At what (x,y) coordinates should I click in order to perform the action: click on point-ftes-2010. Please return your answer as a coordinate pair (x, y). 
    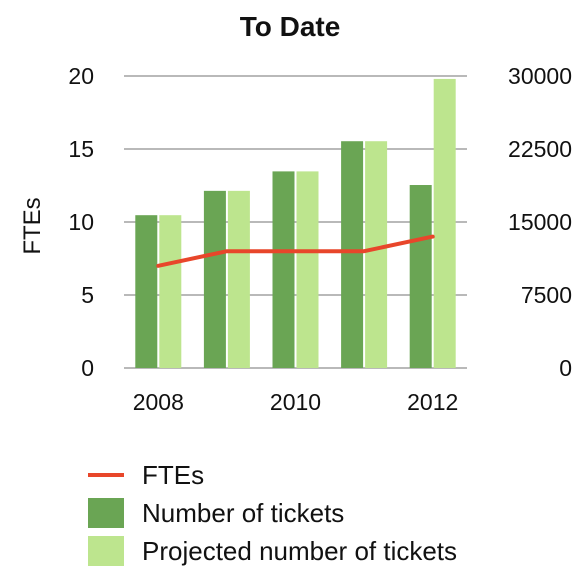
    Looking at the image, I should click on (295, 251).